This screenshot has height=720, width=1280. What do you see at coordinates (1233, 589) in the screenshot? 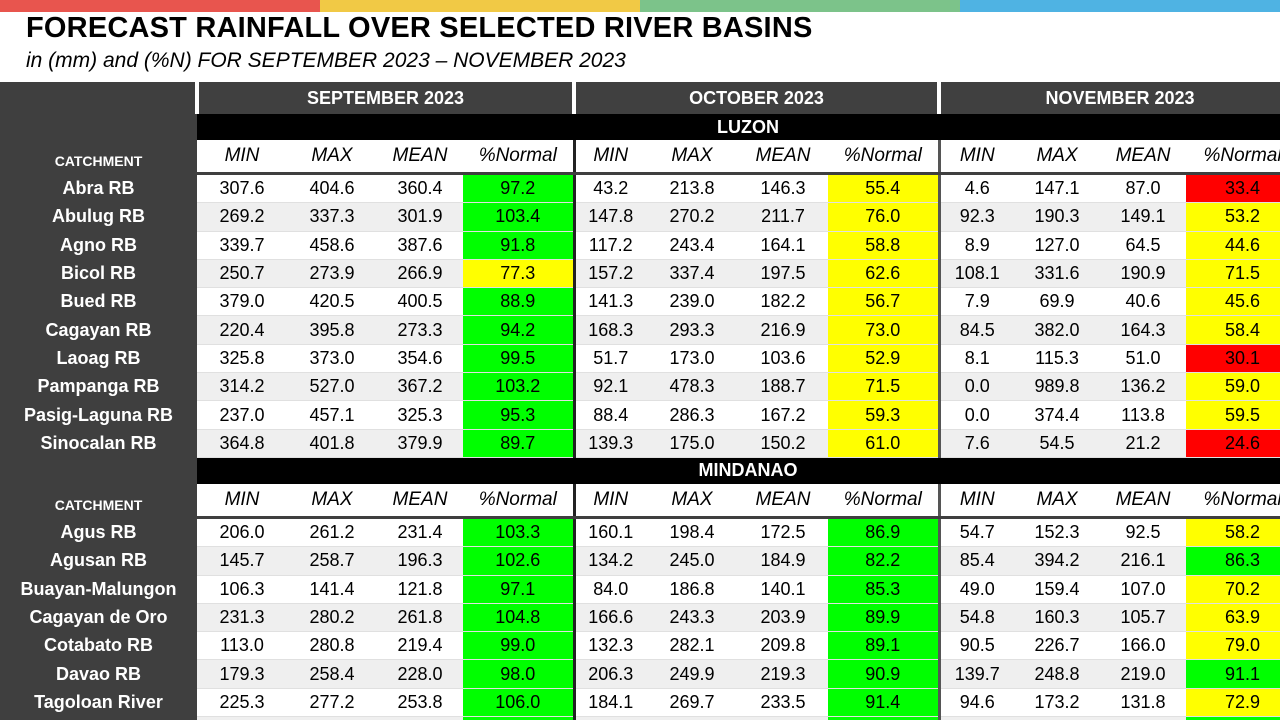
I see `percent-normal-cell: 70.2` at bounding box center [1233, 589].